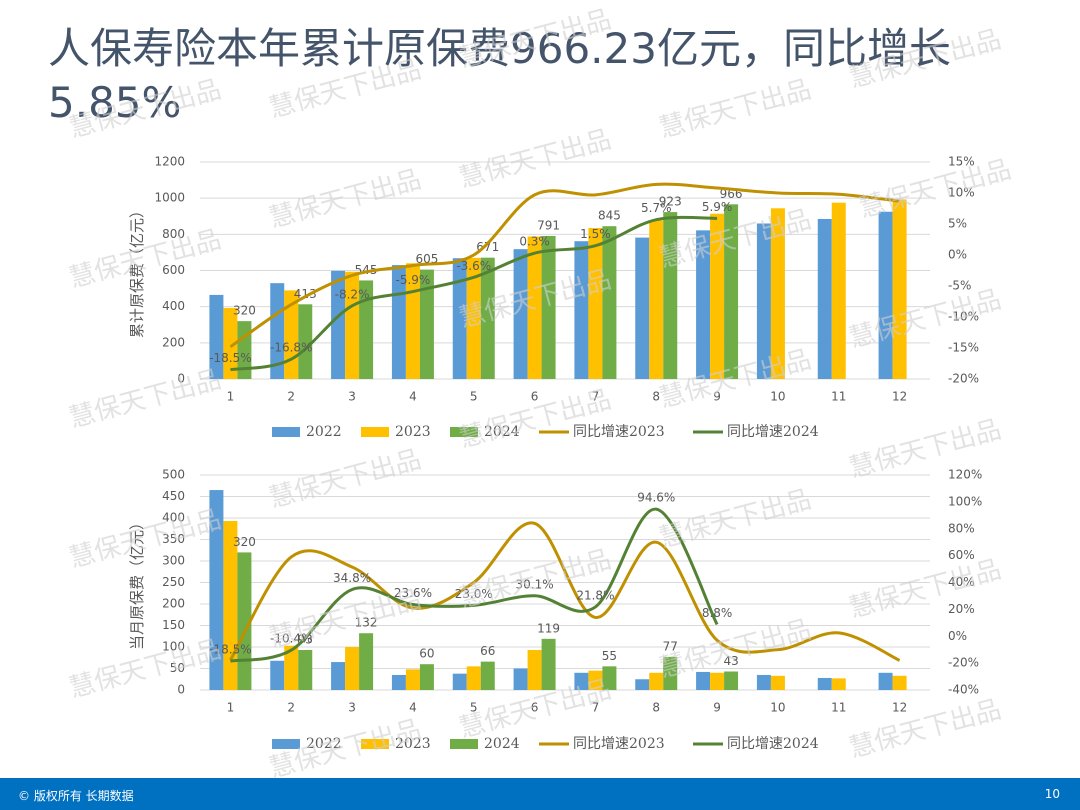  I want to click on y-tick-label: 500, so click(173, 475).